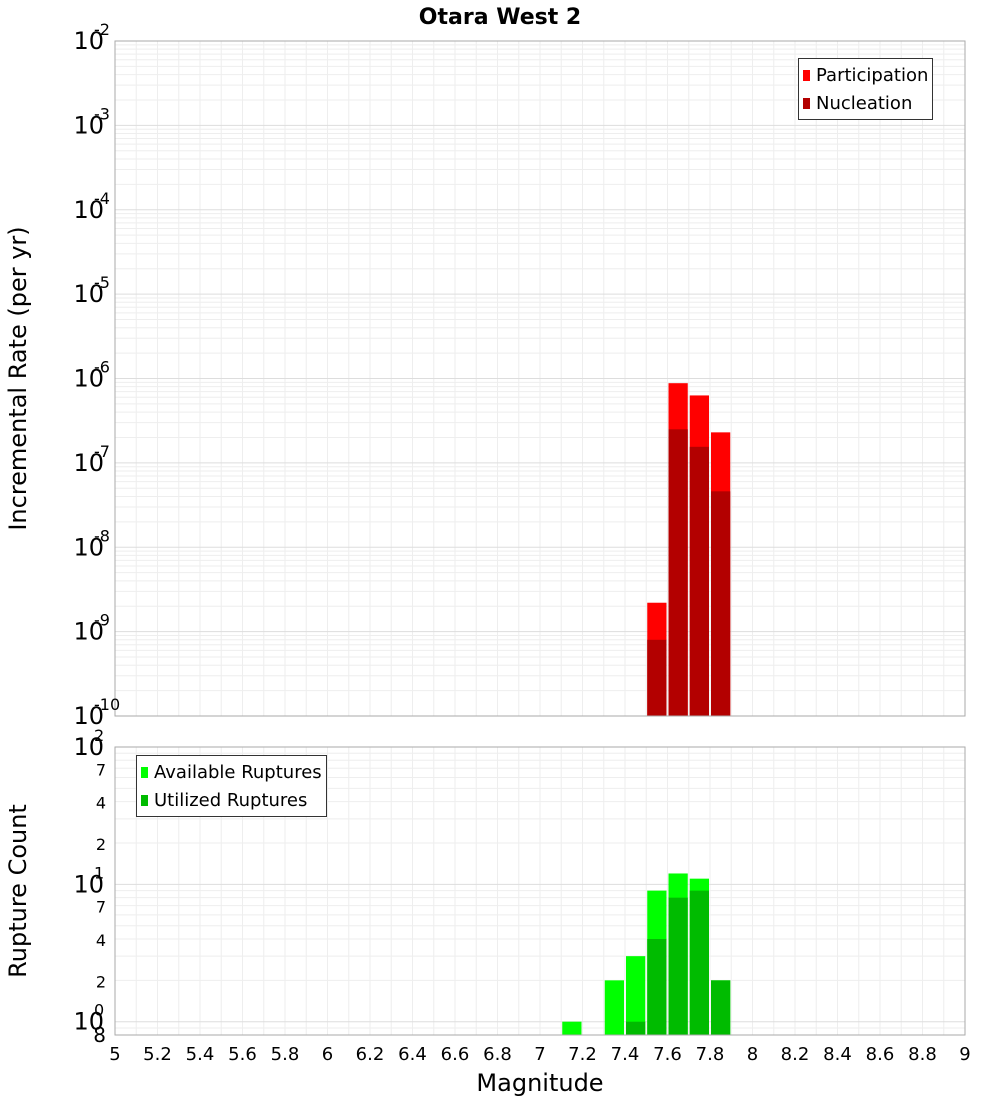  What do you see at coordinates (582, 1054) in the screenshot?
I see `x-tick-label: 7.2` at bounding box center [582, 1054].